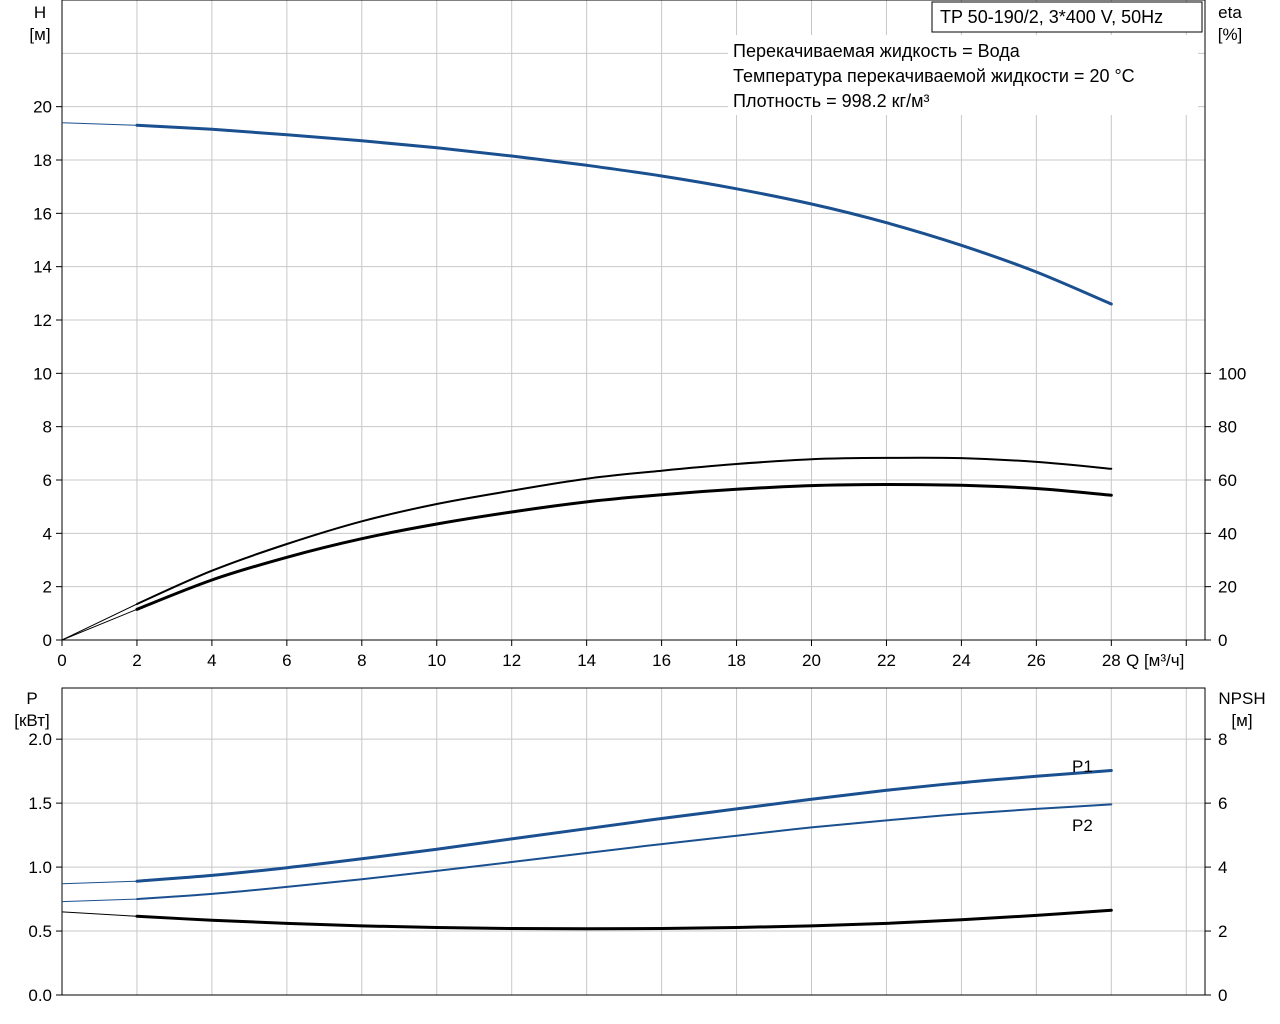 This screenshot has width=1280, height=1024. Describe the element at coordinates (622, 655) in the screenshot. I see `top-x-tick-labels: 0 2 4 6 8 10 12 14 16 18 20 22 24 26 28` at that location.